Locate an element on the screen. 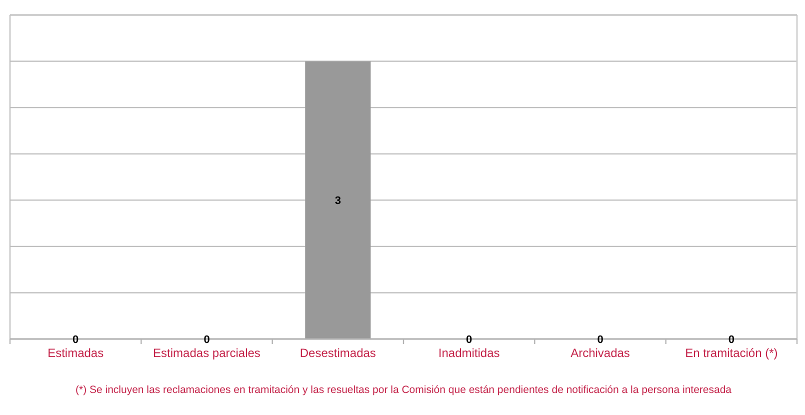 The image size is (805, 415). data-label: 3 is located at coordinates (337, 200).